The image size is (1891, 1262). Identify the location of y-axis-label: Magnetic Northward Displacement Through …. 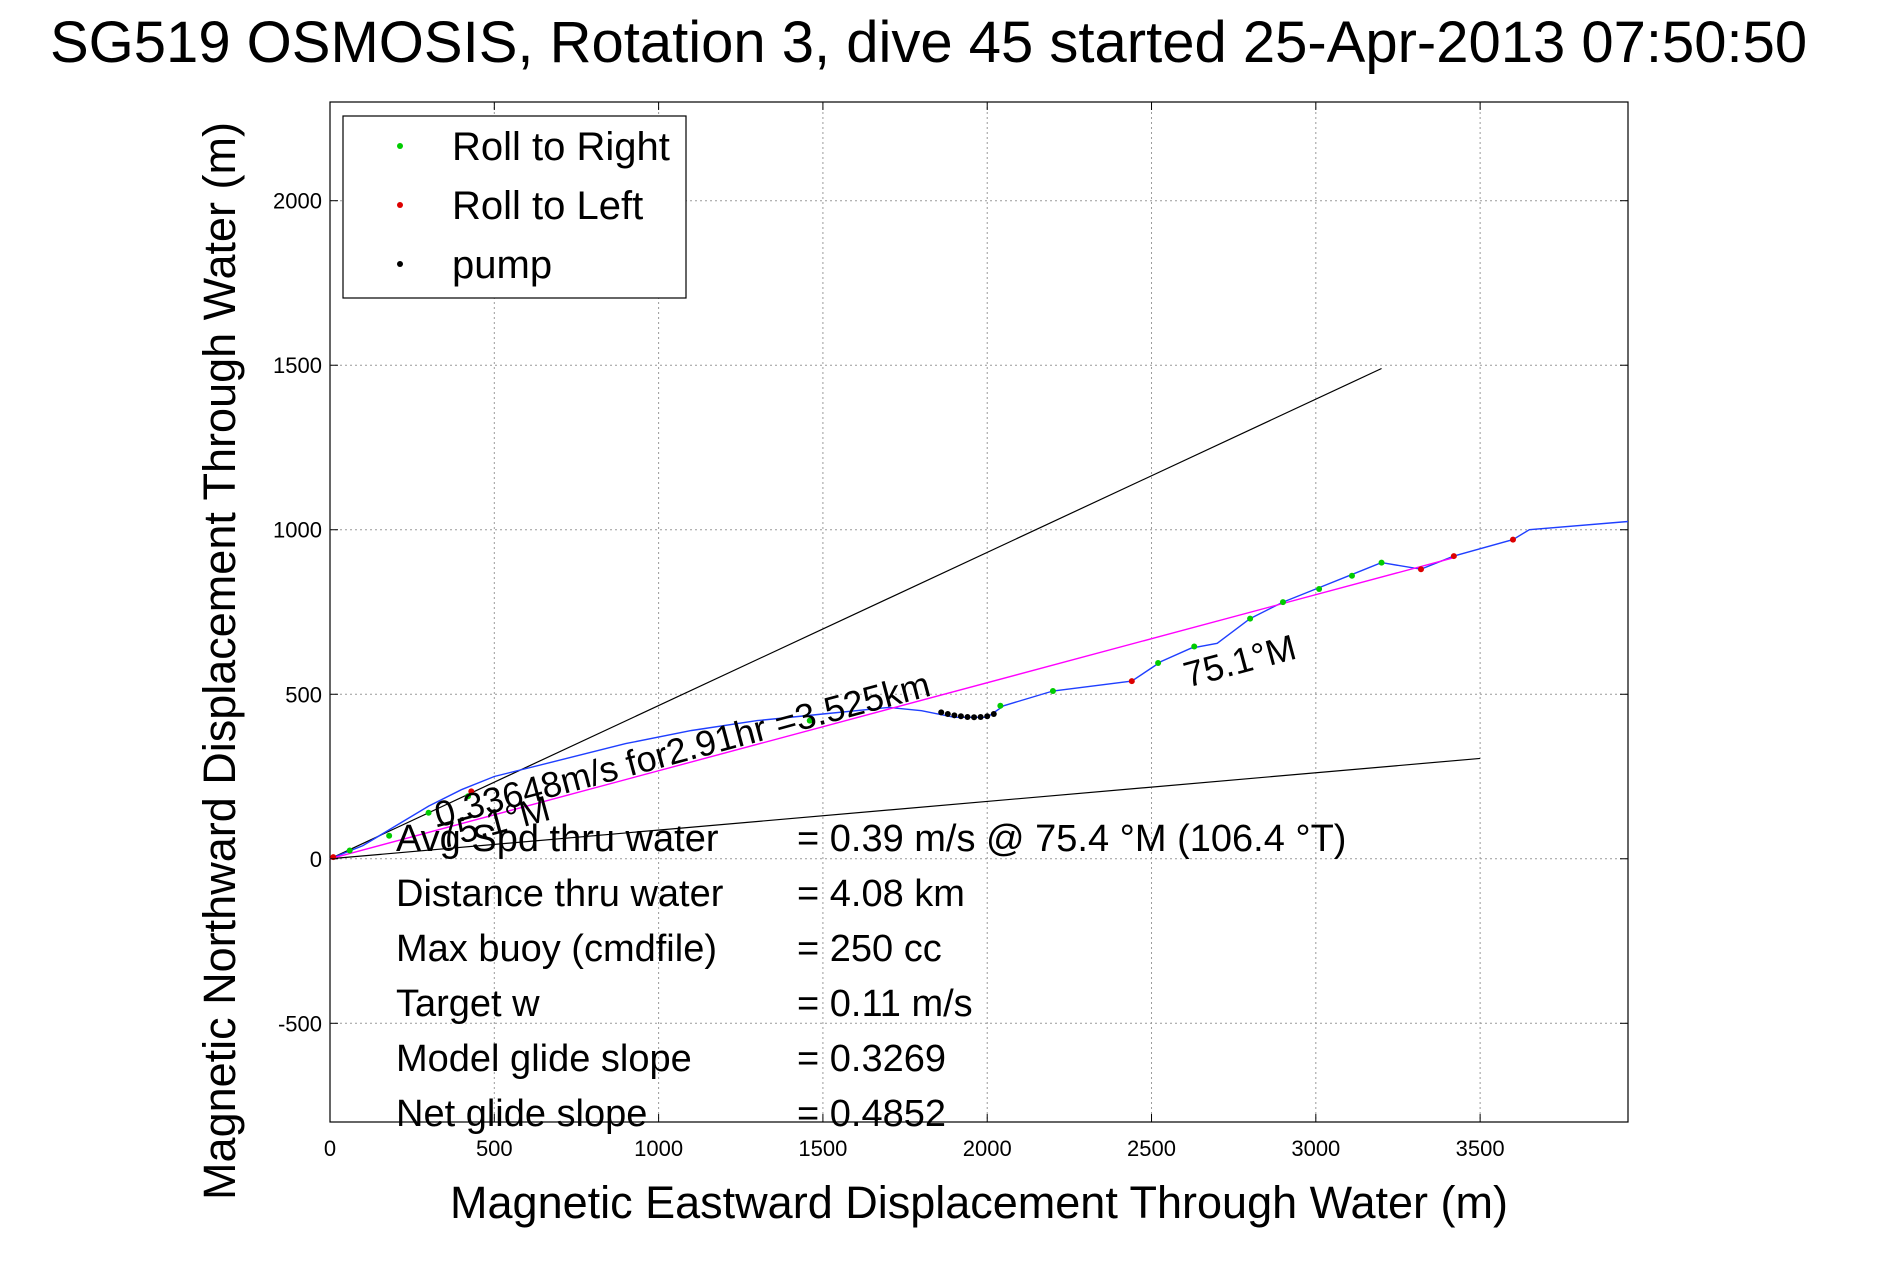
(219, 661).